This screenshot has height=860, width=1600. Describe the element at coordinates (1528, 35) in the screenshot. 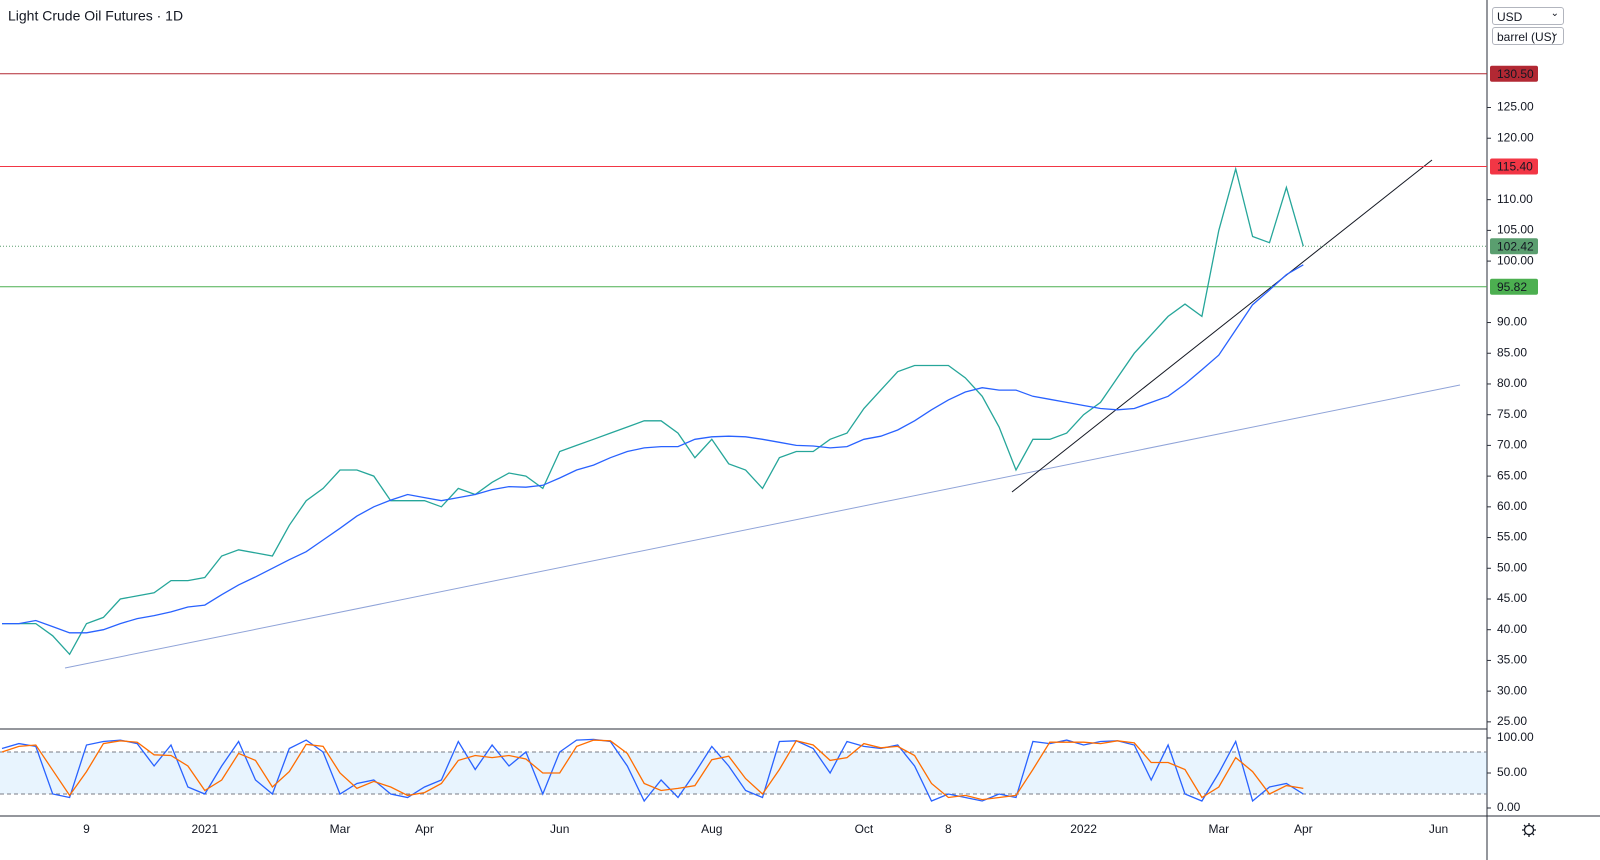

I see `unit-select: barrel (US)` at that location.